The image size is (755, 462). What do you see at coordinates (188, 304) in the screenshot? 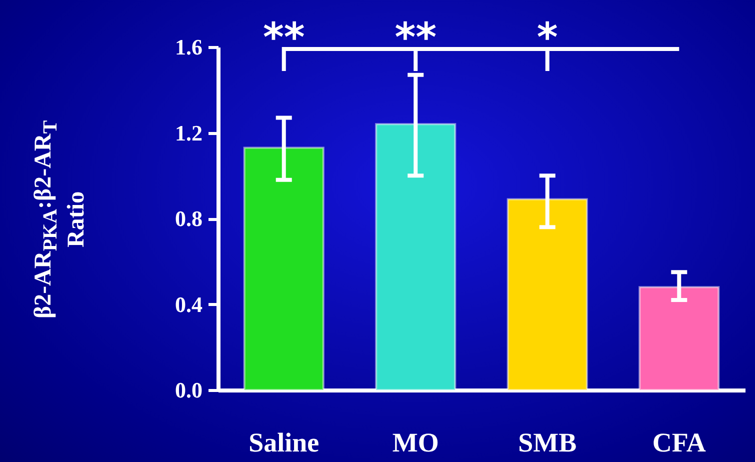
I see `y-tick-label: 0.4` at bounding box center [188, 304].